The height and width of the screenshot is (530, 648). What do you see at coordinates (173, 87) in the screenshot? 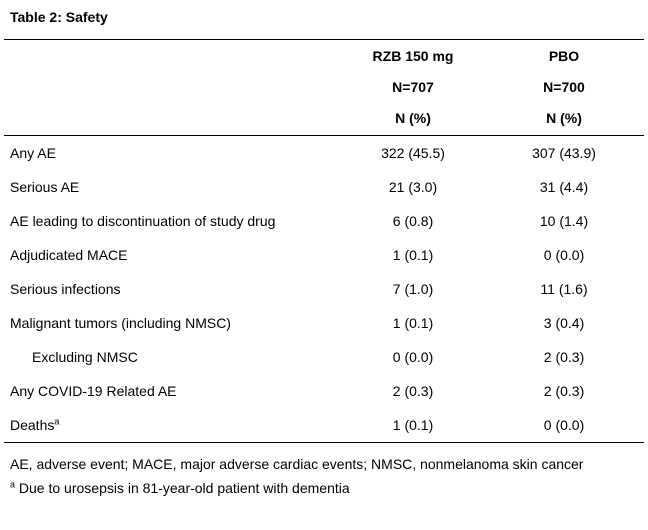
I see `header-empty-cell` at bounding box center [173, 87].